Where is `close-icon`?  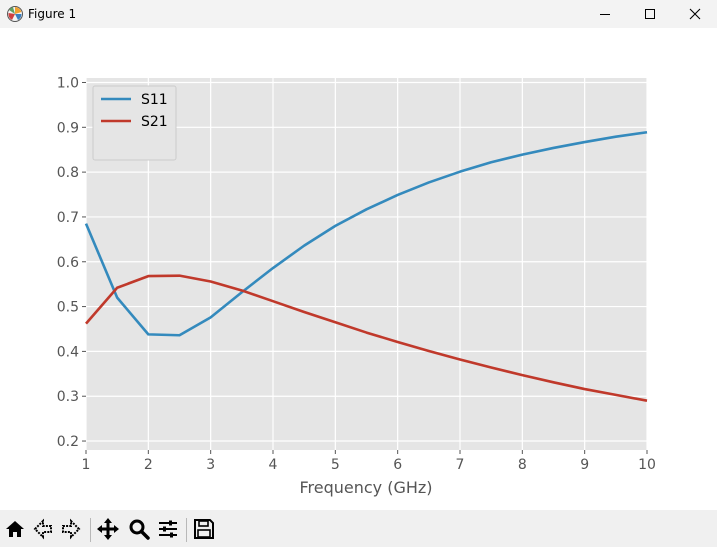
close-icon is located at coordinates (695, 14).